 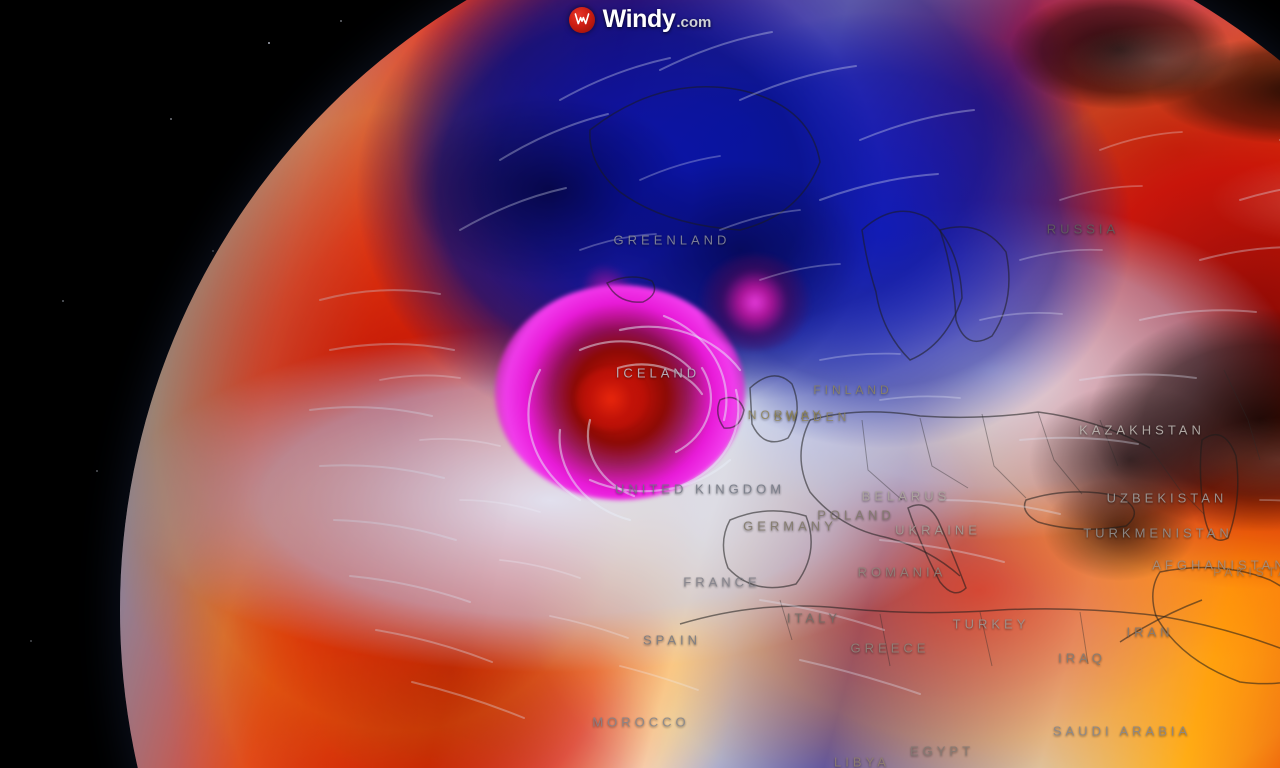 I want to click on windy-logo: Windy .com, so click(x=640, y=19).